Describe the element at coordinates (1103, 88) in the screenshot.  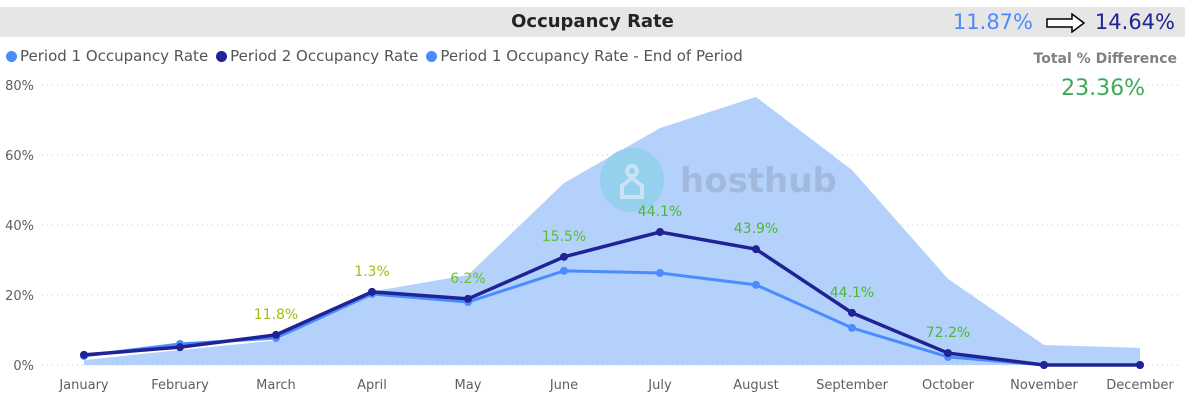
I see `total-difference-value: 23.36%` at that location.